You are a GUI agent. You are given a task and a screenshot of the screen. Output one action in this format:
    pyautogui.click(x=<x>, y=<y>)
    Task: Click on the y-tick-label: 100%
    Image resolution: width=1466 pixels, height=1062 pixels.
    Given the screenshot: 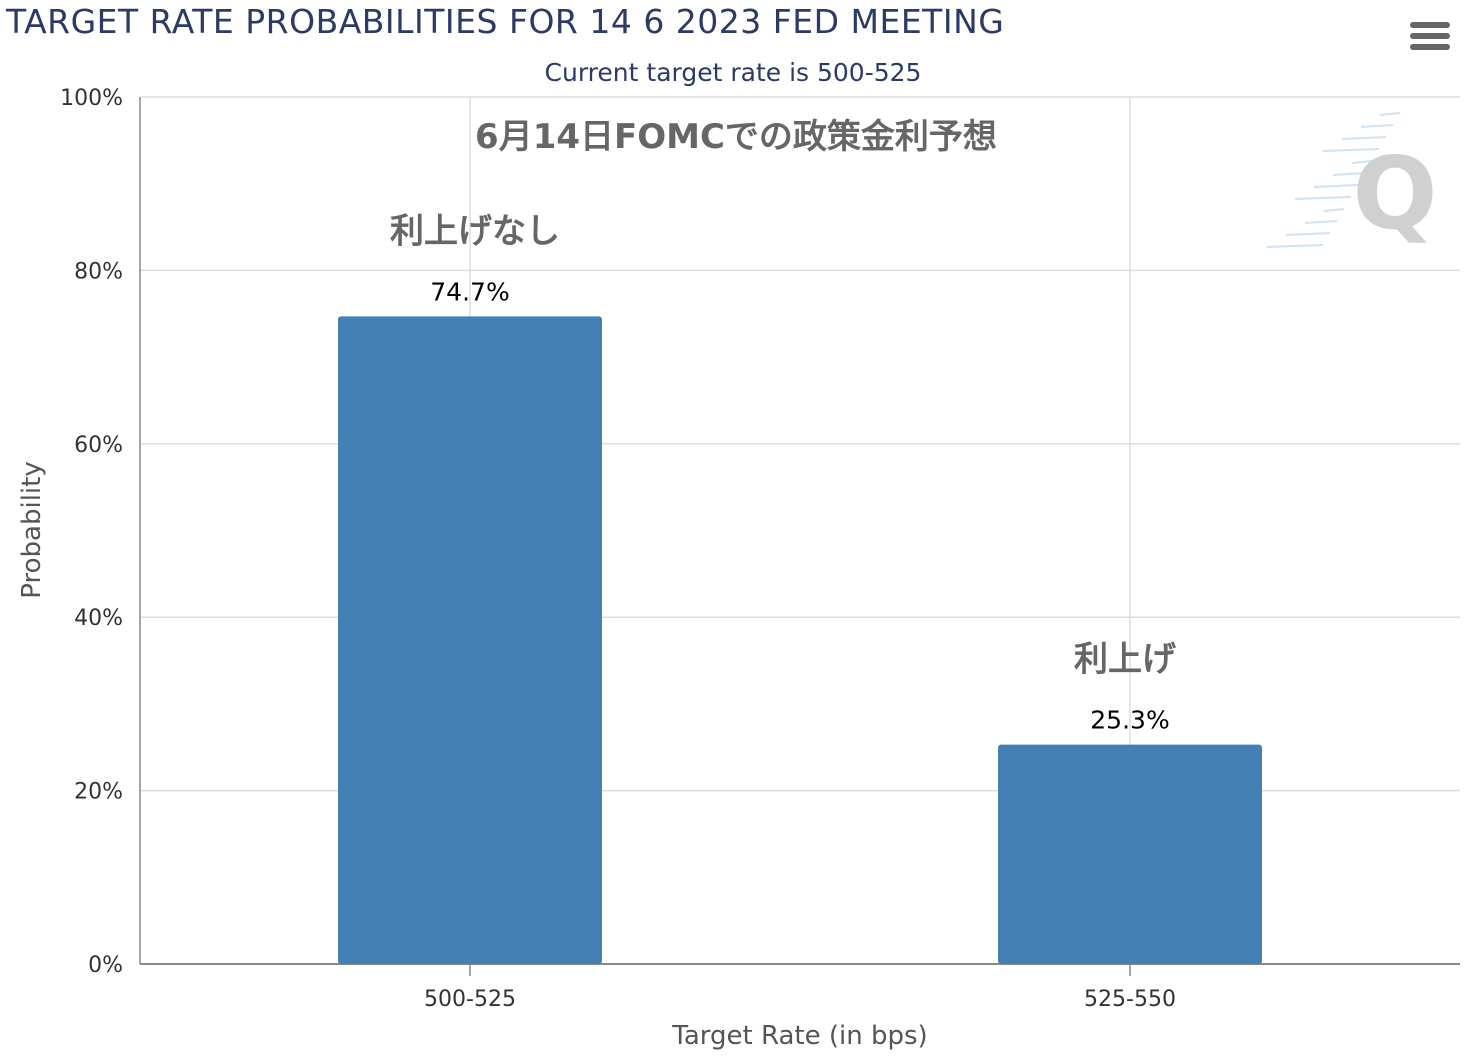 What is the action you would take?
    pyautogui.click(x=91, y=98)
    